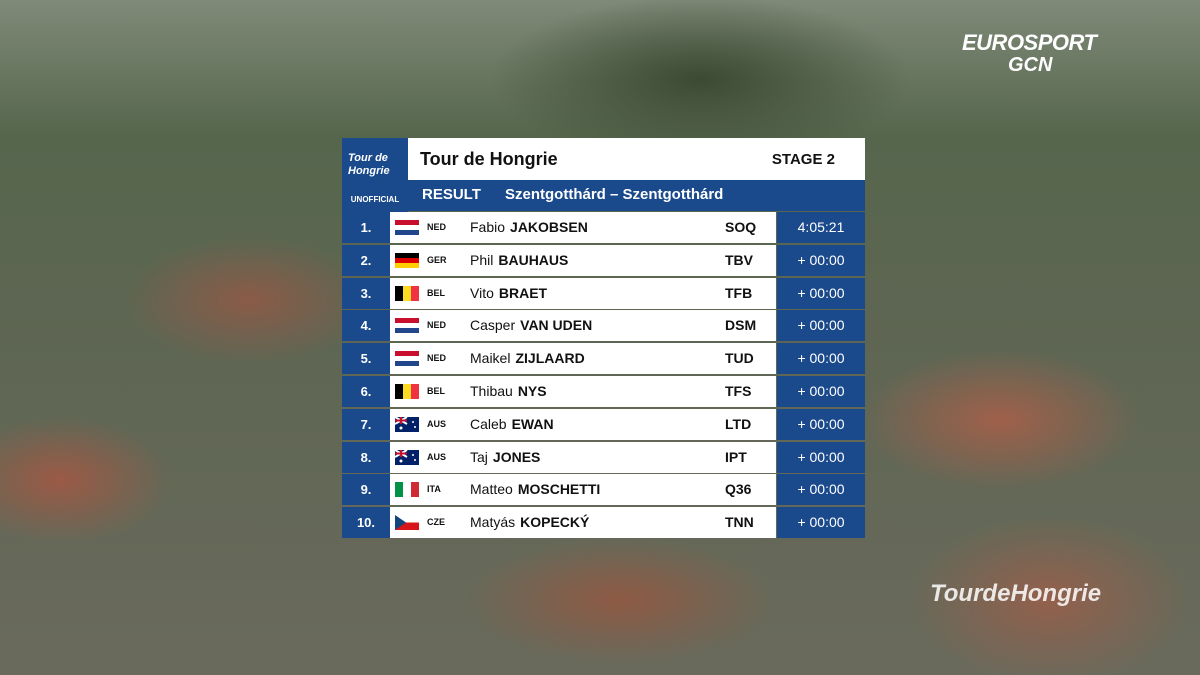 Image resolution: width=1200 pixels, height=675 pixels. I want to click on first-name: Matteo, so click(491, 489).